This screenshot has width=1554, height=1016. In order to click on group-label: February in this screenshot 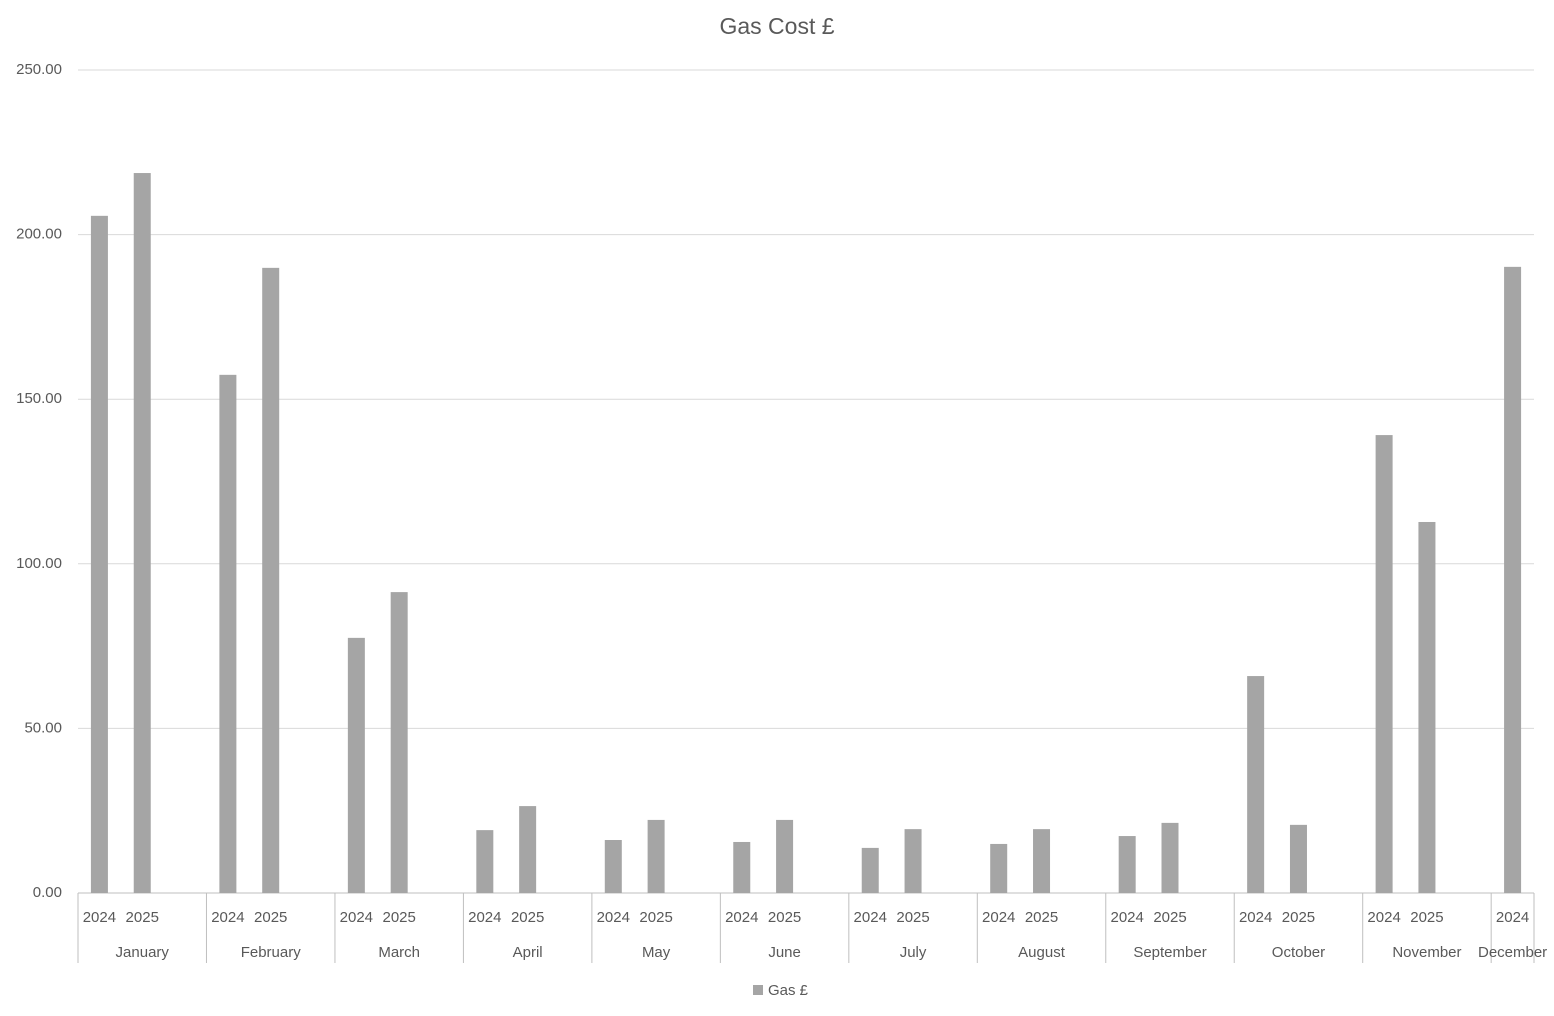, I will do `click(271, 952)`.